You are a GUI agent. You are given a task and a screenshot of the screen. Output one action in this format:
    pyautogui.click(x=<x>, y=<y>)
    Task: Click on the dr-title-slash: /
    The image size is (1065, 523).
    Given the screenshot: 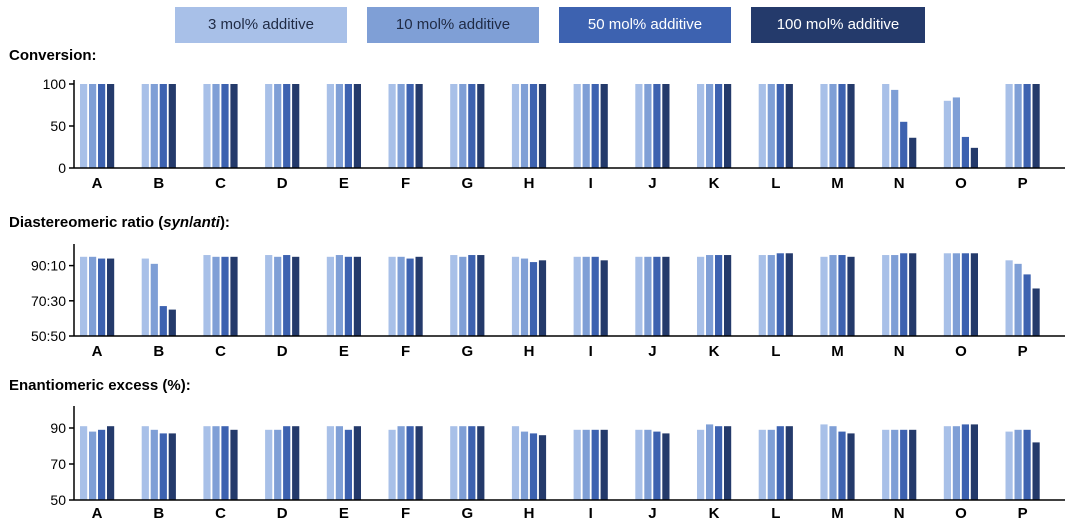 What is the action you would take?
    pyautogui.click(x=191, y=222)
    